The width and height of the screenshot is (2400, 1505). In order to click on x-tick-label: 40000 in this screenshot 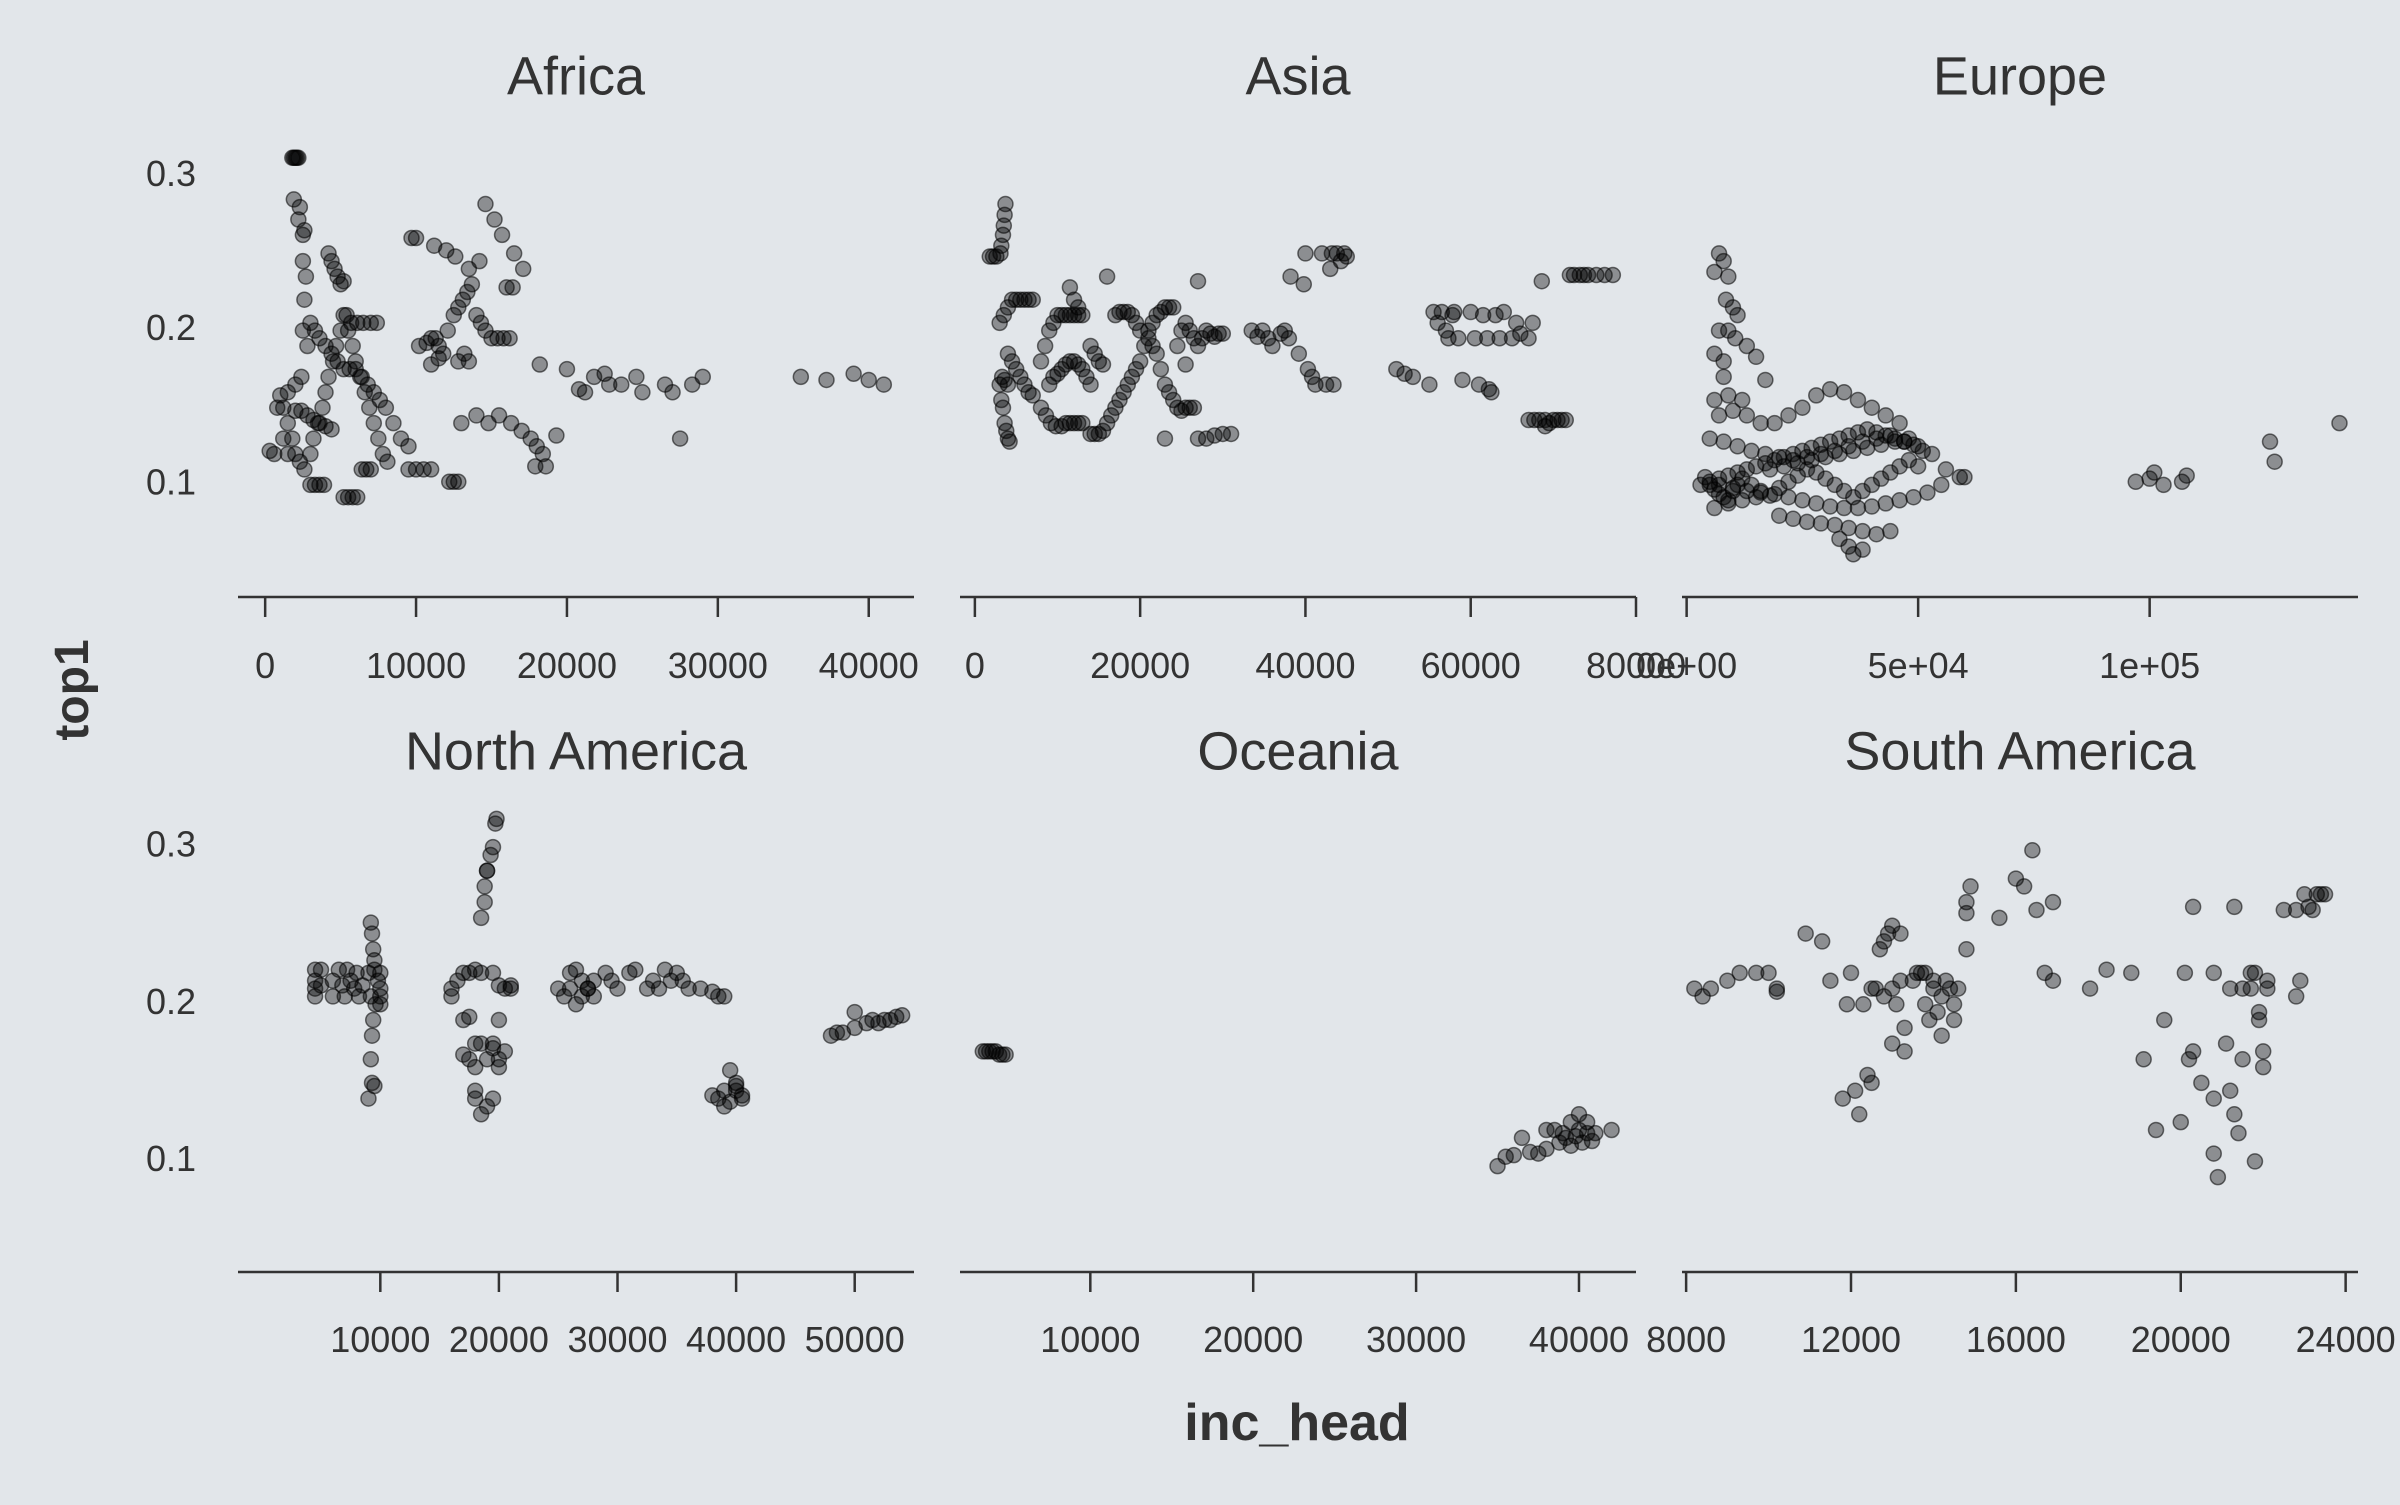, I will do `click(1305, 665)`.